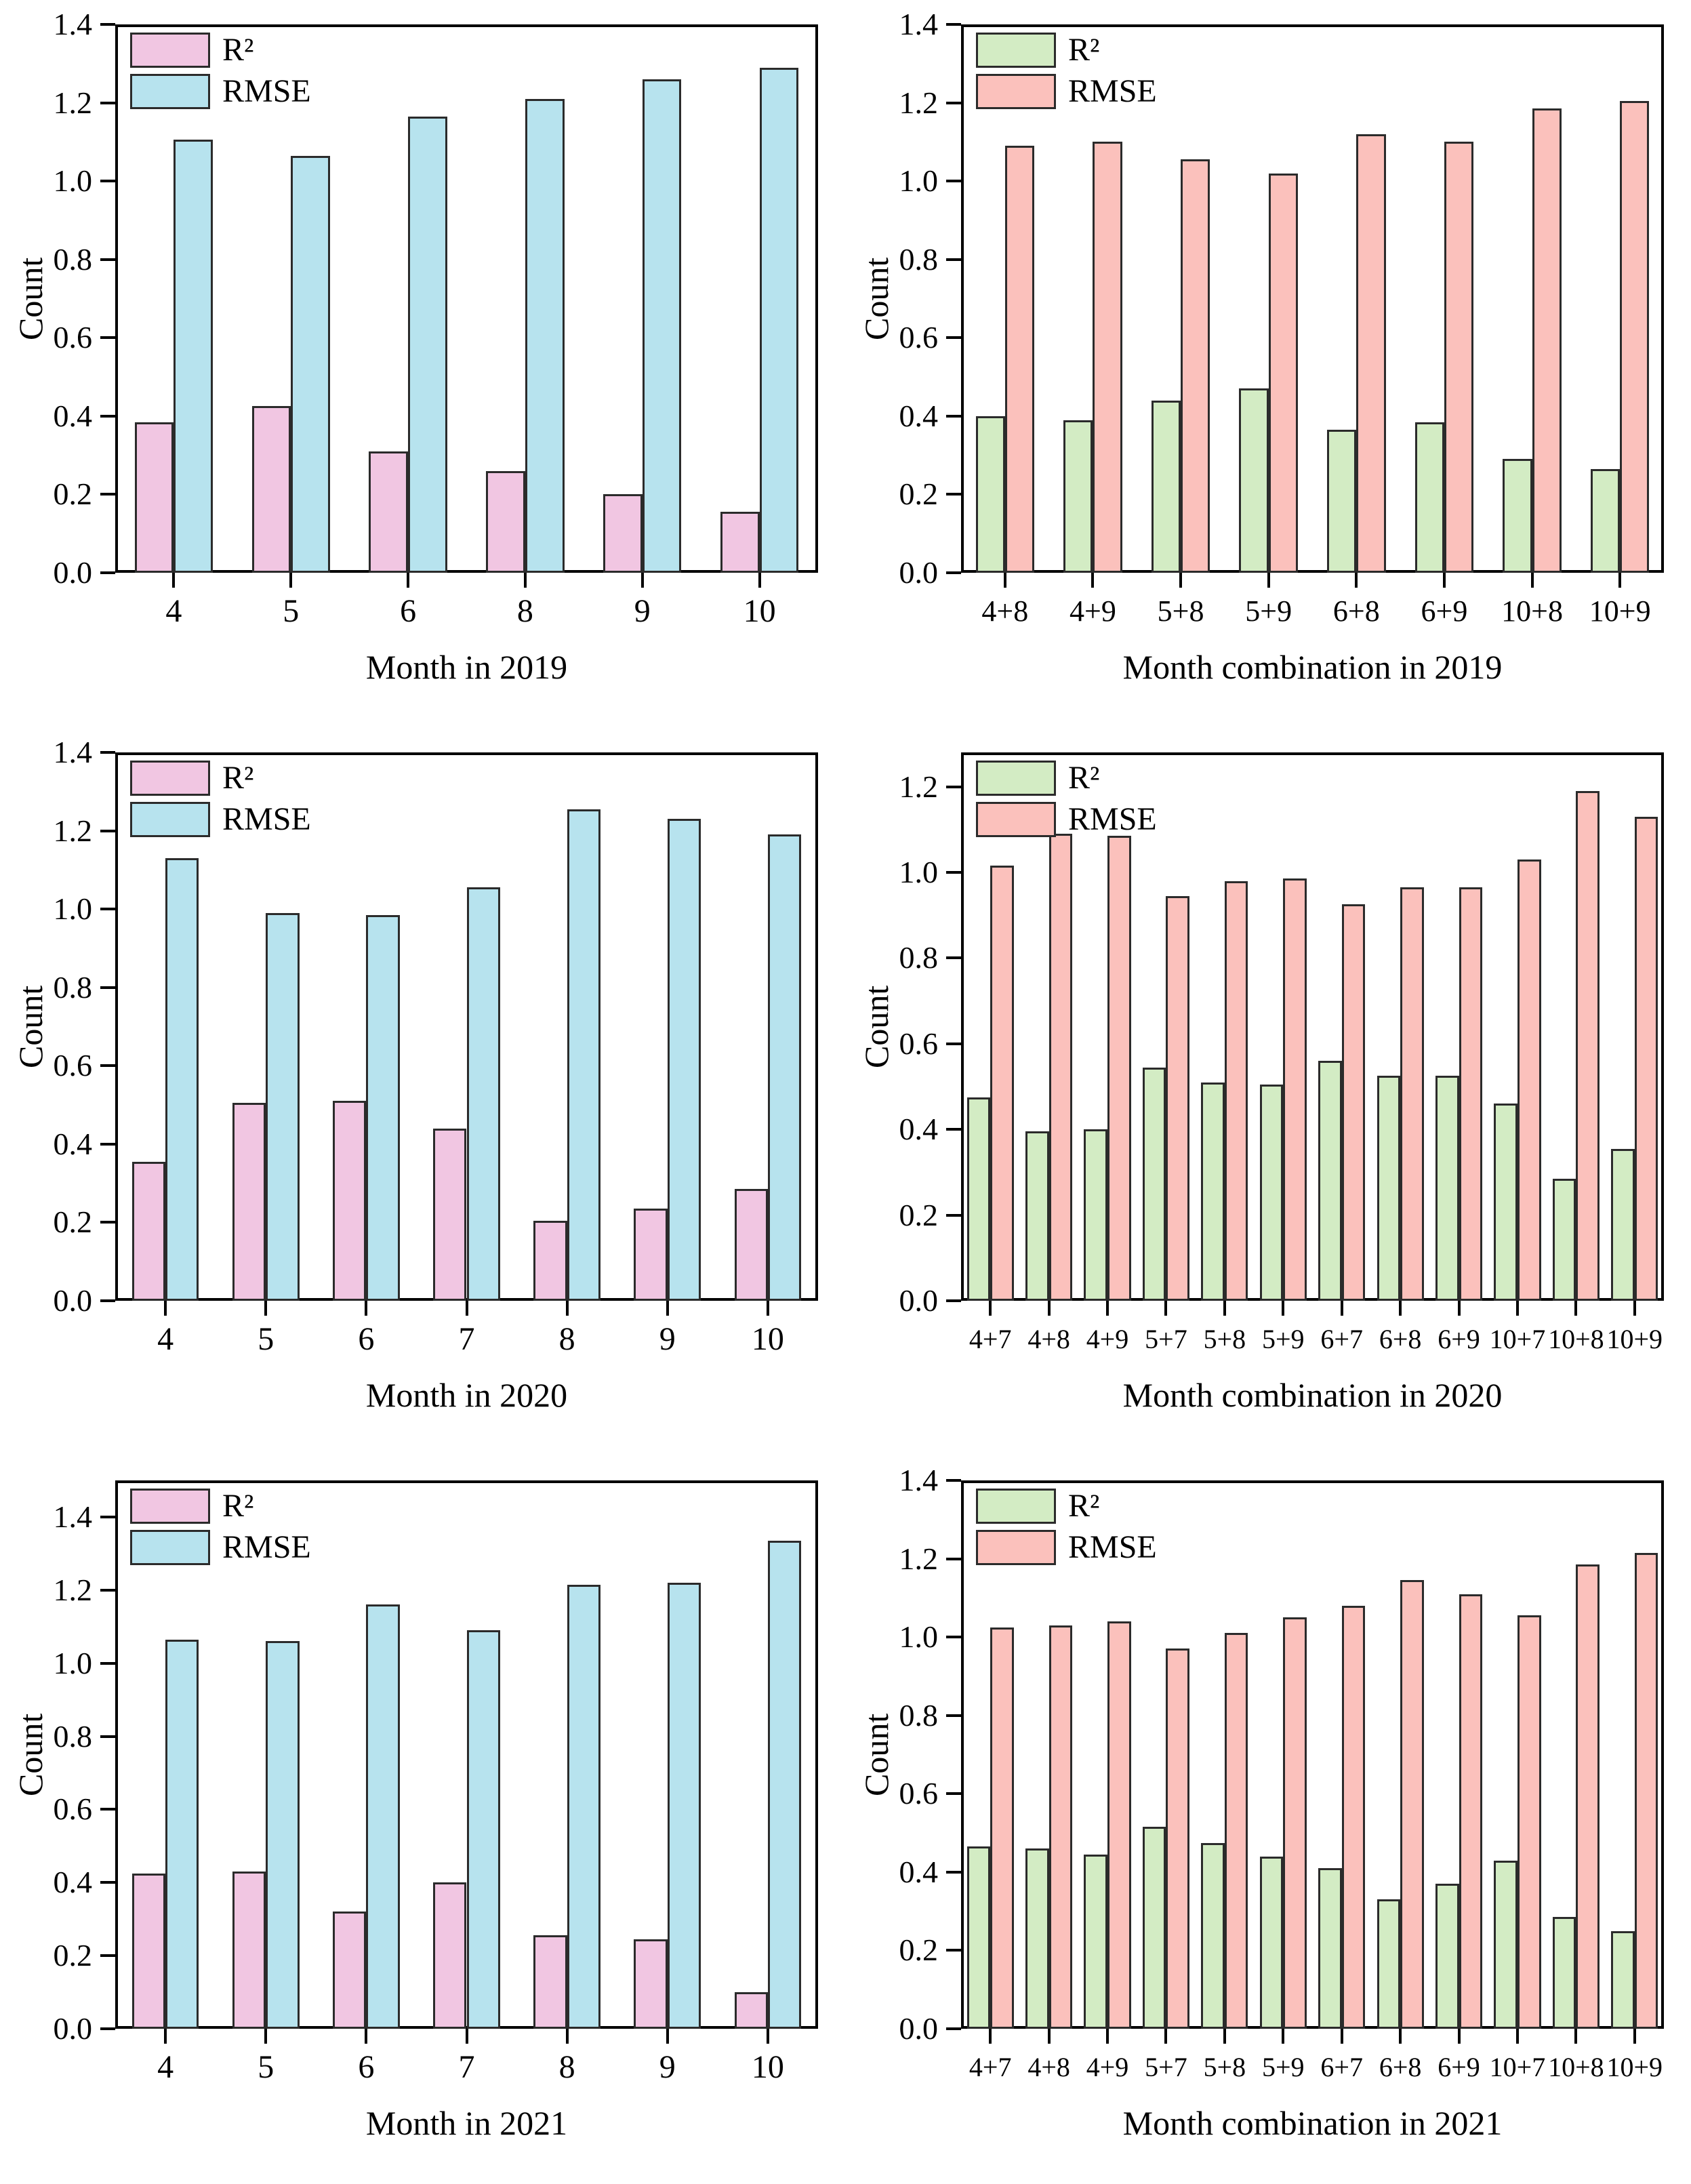 The height and width of the screenshot is (2184, 1691). What do you see at coordinates (1048, 2067) in the screenshot?
I see `x-tick-label: 4+8` at bounding box center [1048, 2067].